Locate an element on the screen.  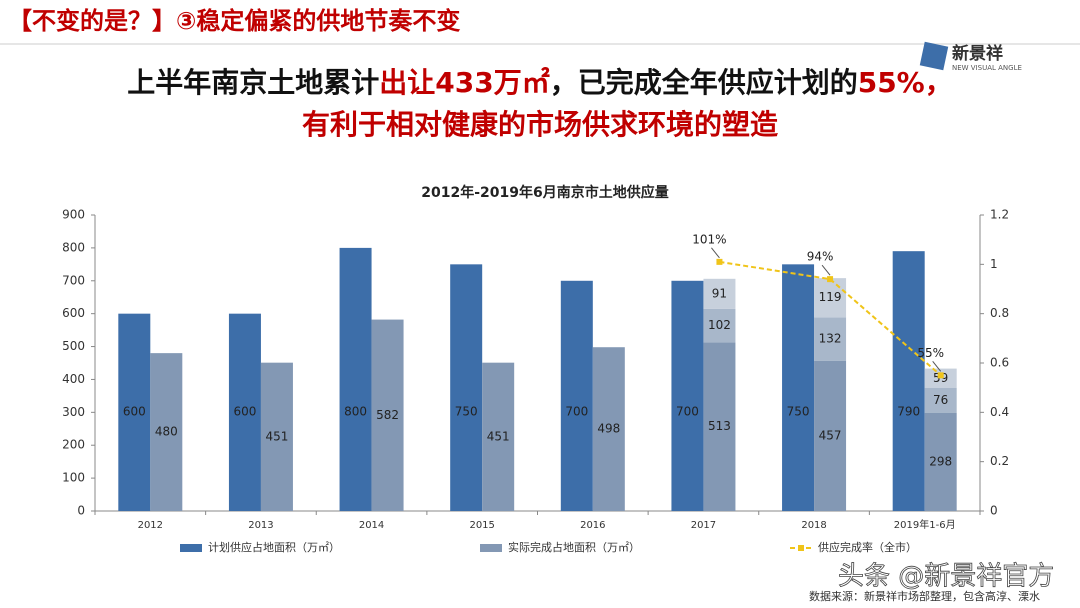
bar-label: 102 is located at coordinates (719, 325).